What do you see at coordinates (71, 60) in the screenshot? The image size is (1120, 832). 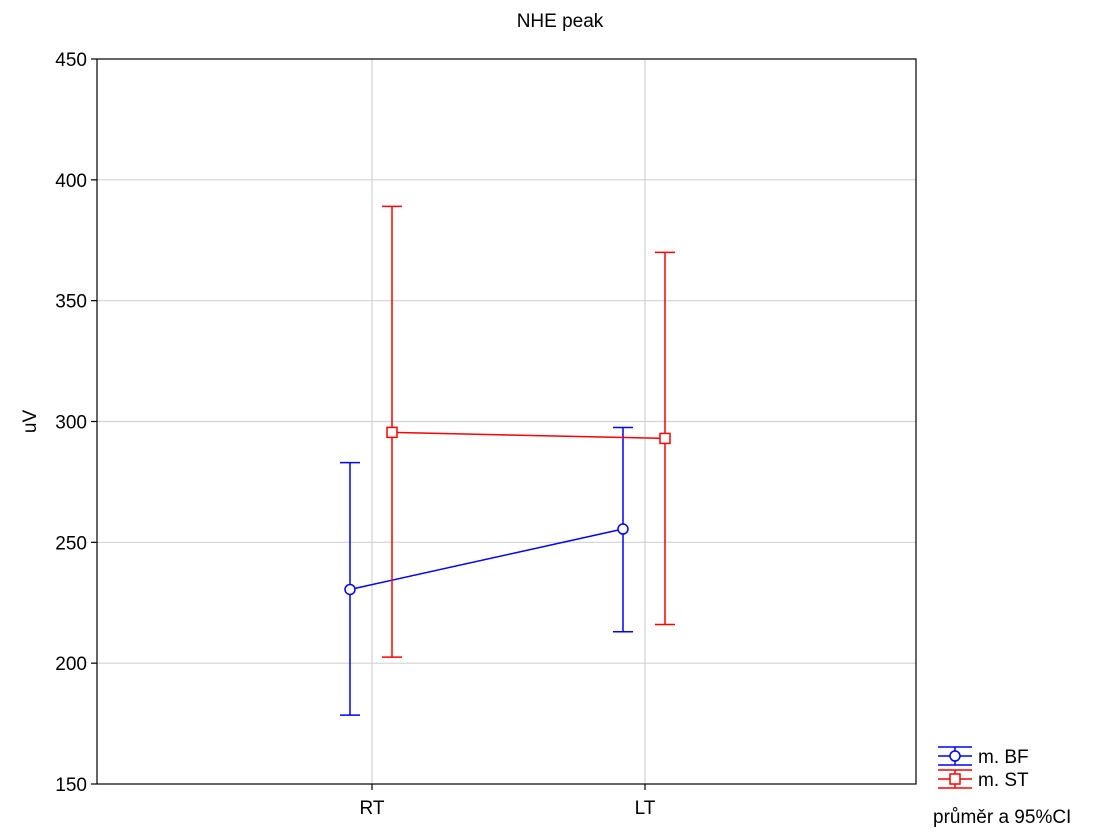 I see `y-tick-label: 450` at bounding box center [71, 60].